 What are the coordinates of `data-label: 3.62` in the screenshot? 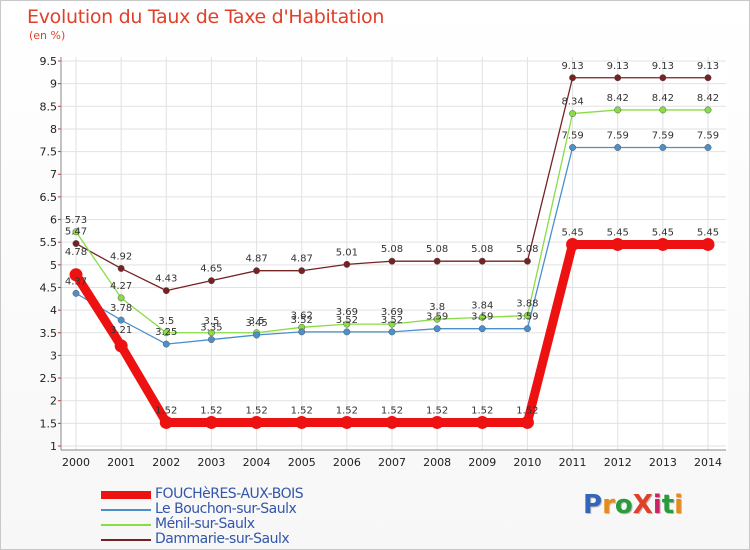 It's located at (302, 315).